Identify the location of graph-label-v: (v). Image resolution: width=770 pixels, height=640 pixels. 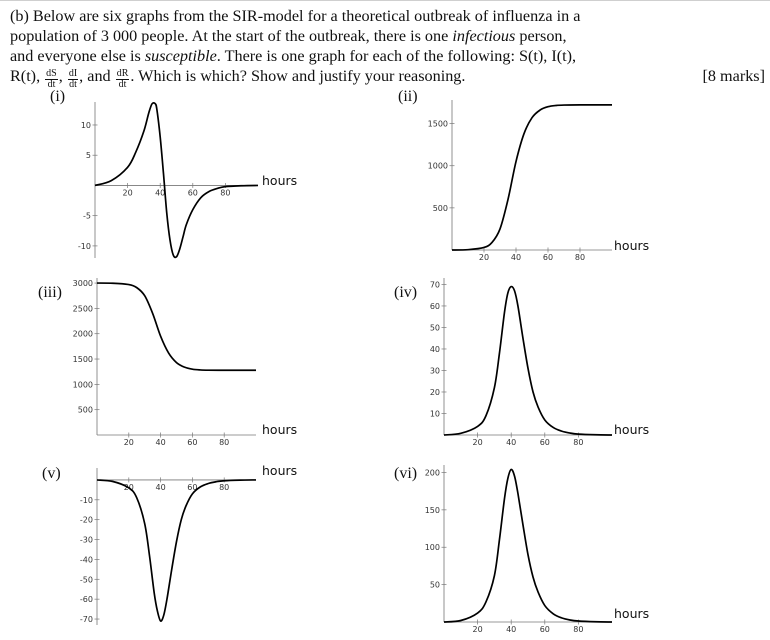
(51, 473).